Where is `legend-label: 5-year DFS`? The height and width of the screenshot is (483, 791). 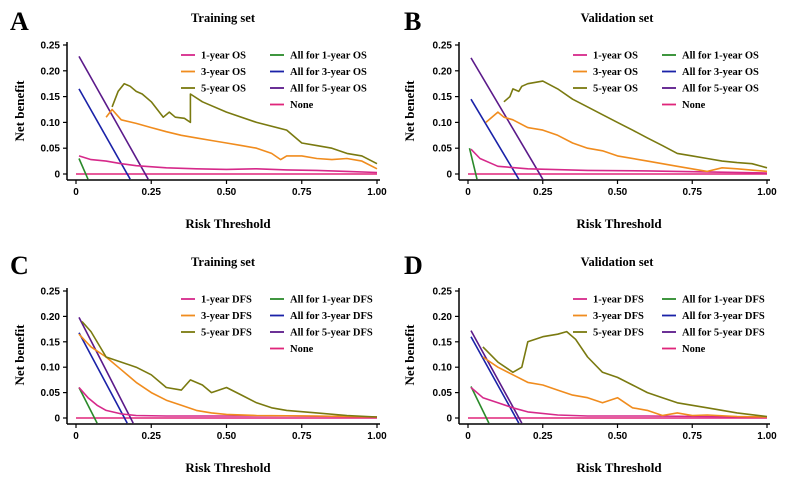 legend-label: 5-year DFS is located at coordinates (226, 333).